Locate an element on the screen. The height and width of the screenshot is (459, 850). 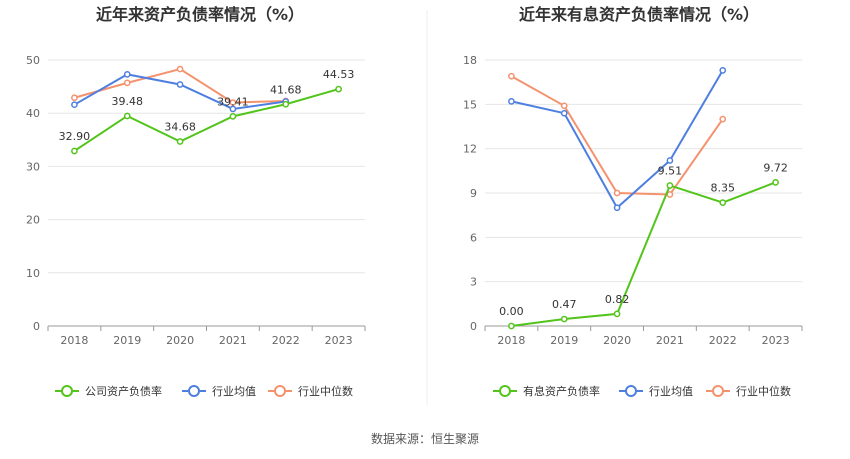
y-tick-label: 20 is located at coordinates (33, 220).